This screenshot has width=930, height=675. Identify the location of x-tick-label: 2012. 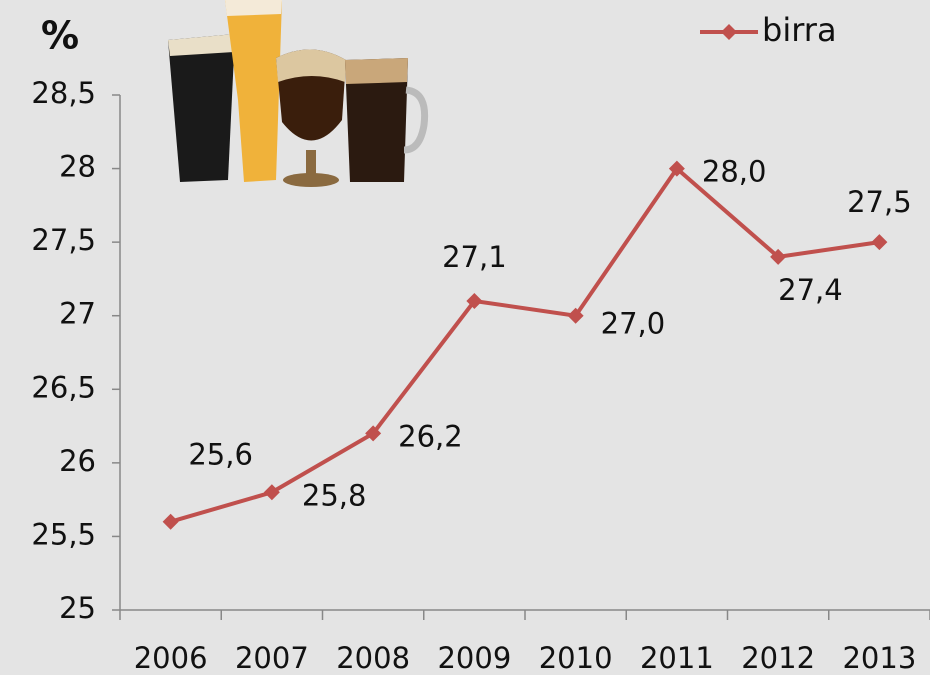
(778, 658).